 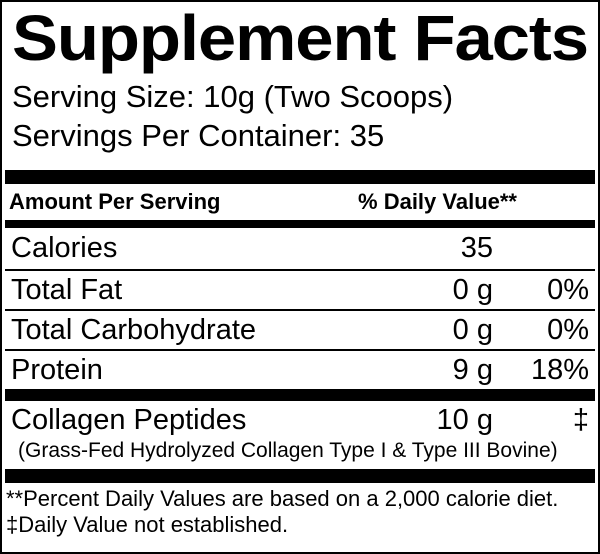 I want to click on table-row-calories: Calories 35, so click(x=300, y=248).